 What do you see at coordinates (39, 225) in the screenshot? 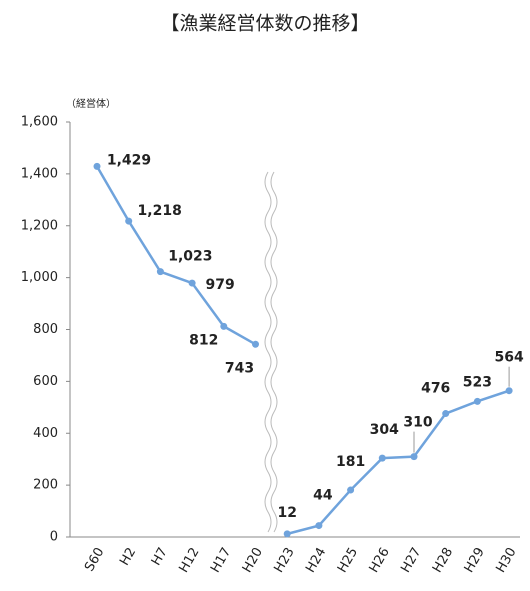
I see `y-tick-label: 1,200` at bounding box center [39, 225].